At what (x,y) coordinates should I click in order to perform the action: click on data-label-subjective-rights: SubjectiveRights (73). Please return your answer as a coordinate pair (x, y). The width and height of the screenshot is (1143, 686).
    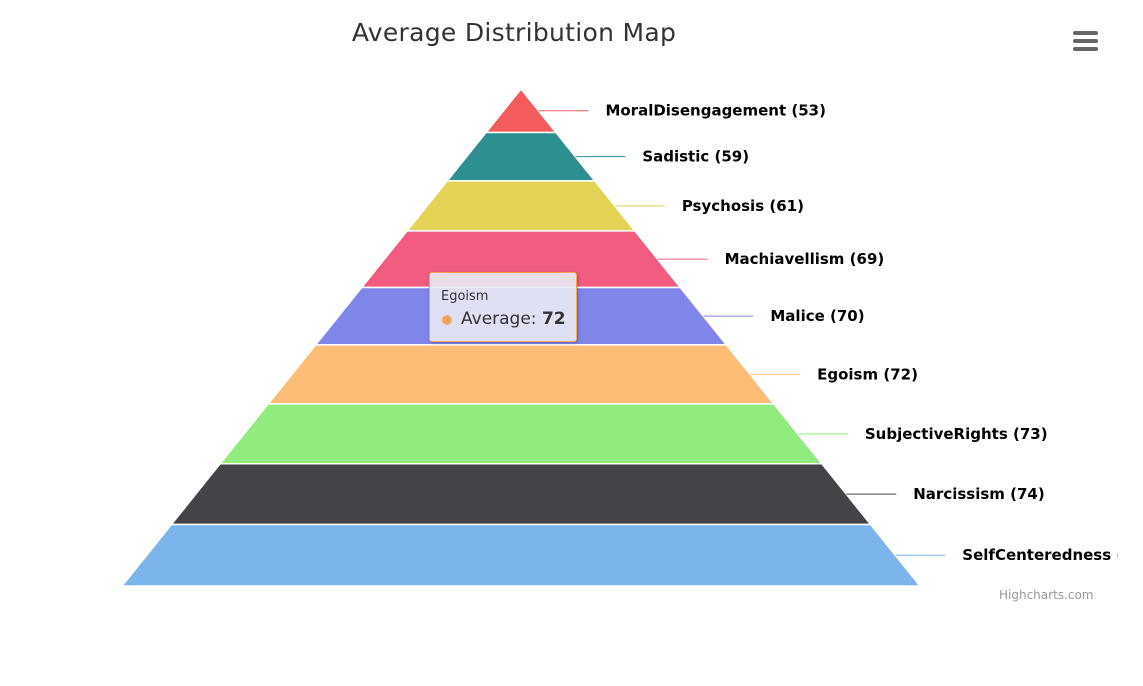
    Looking at the image, I should click on (956, 434).